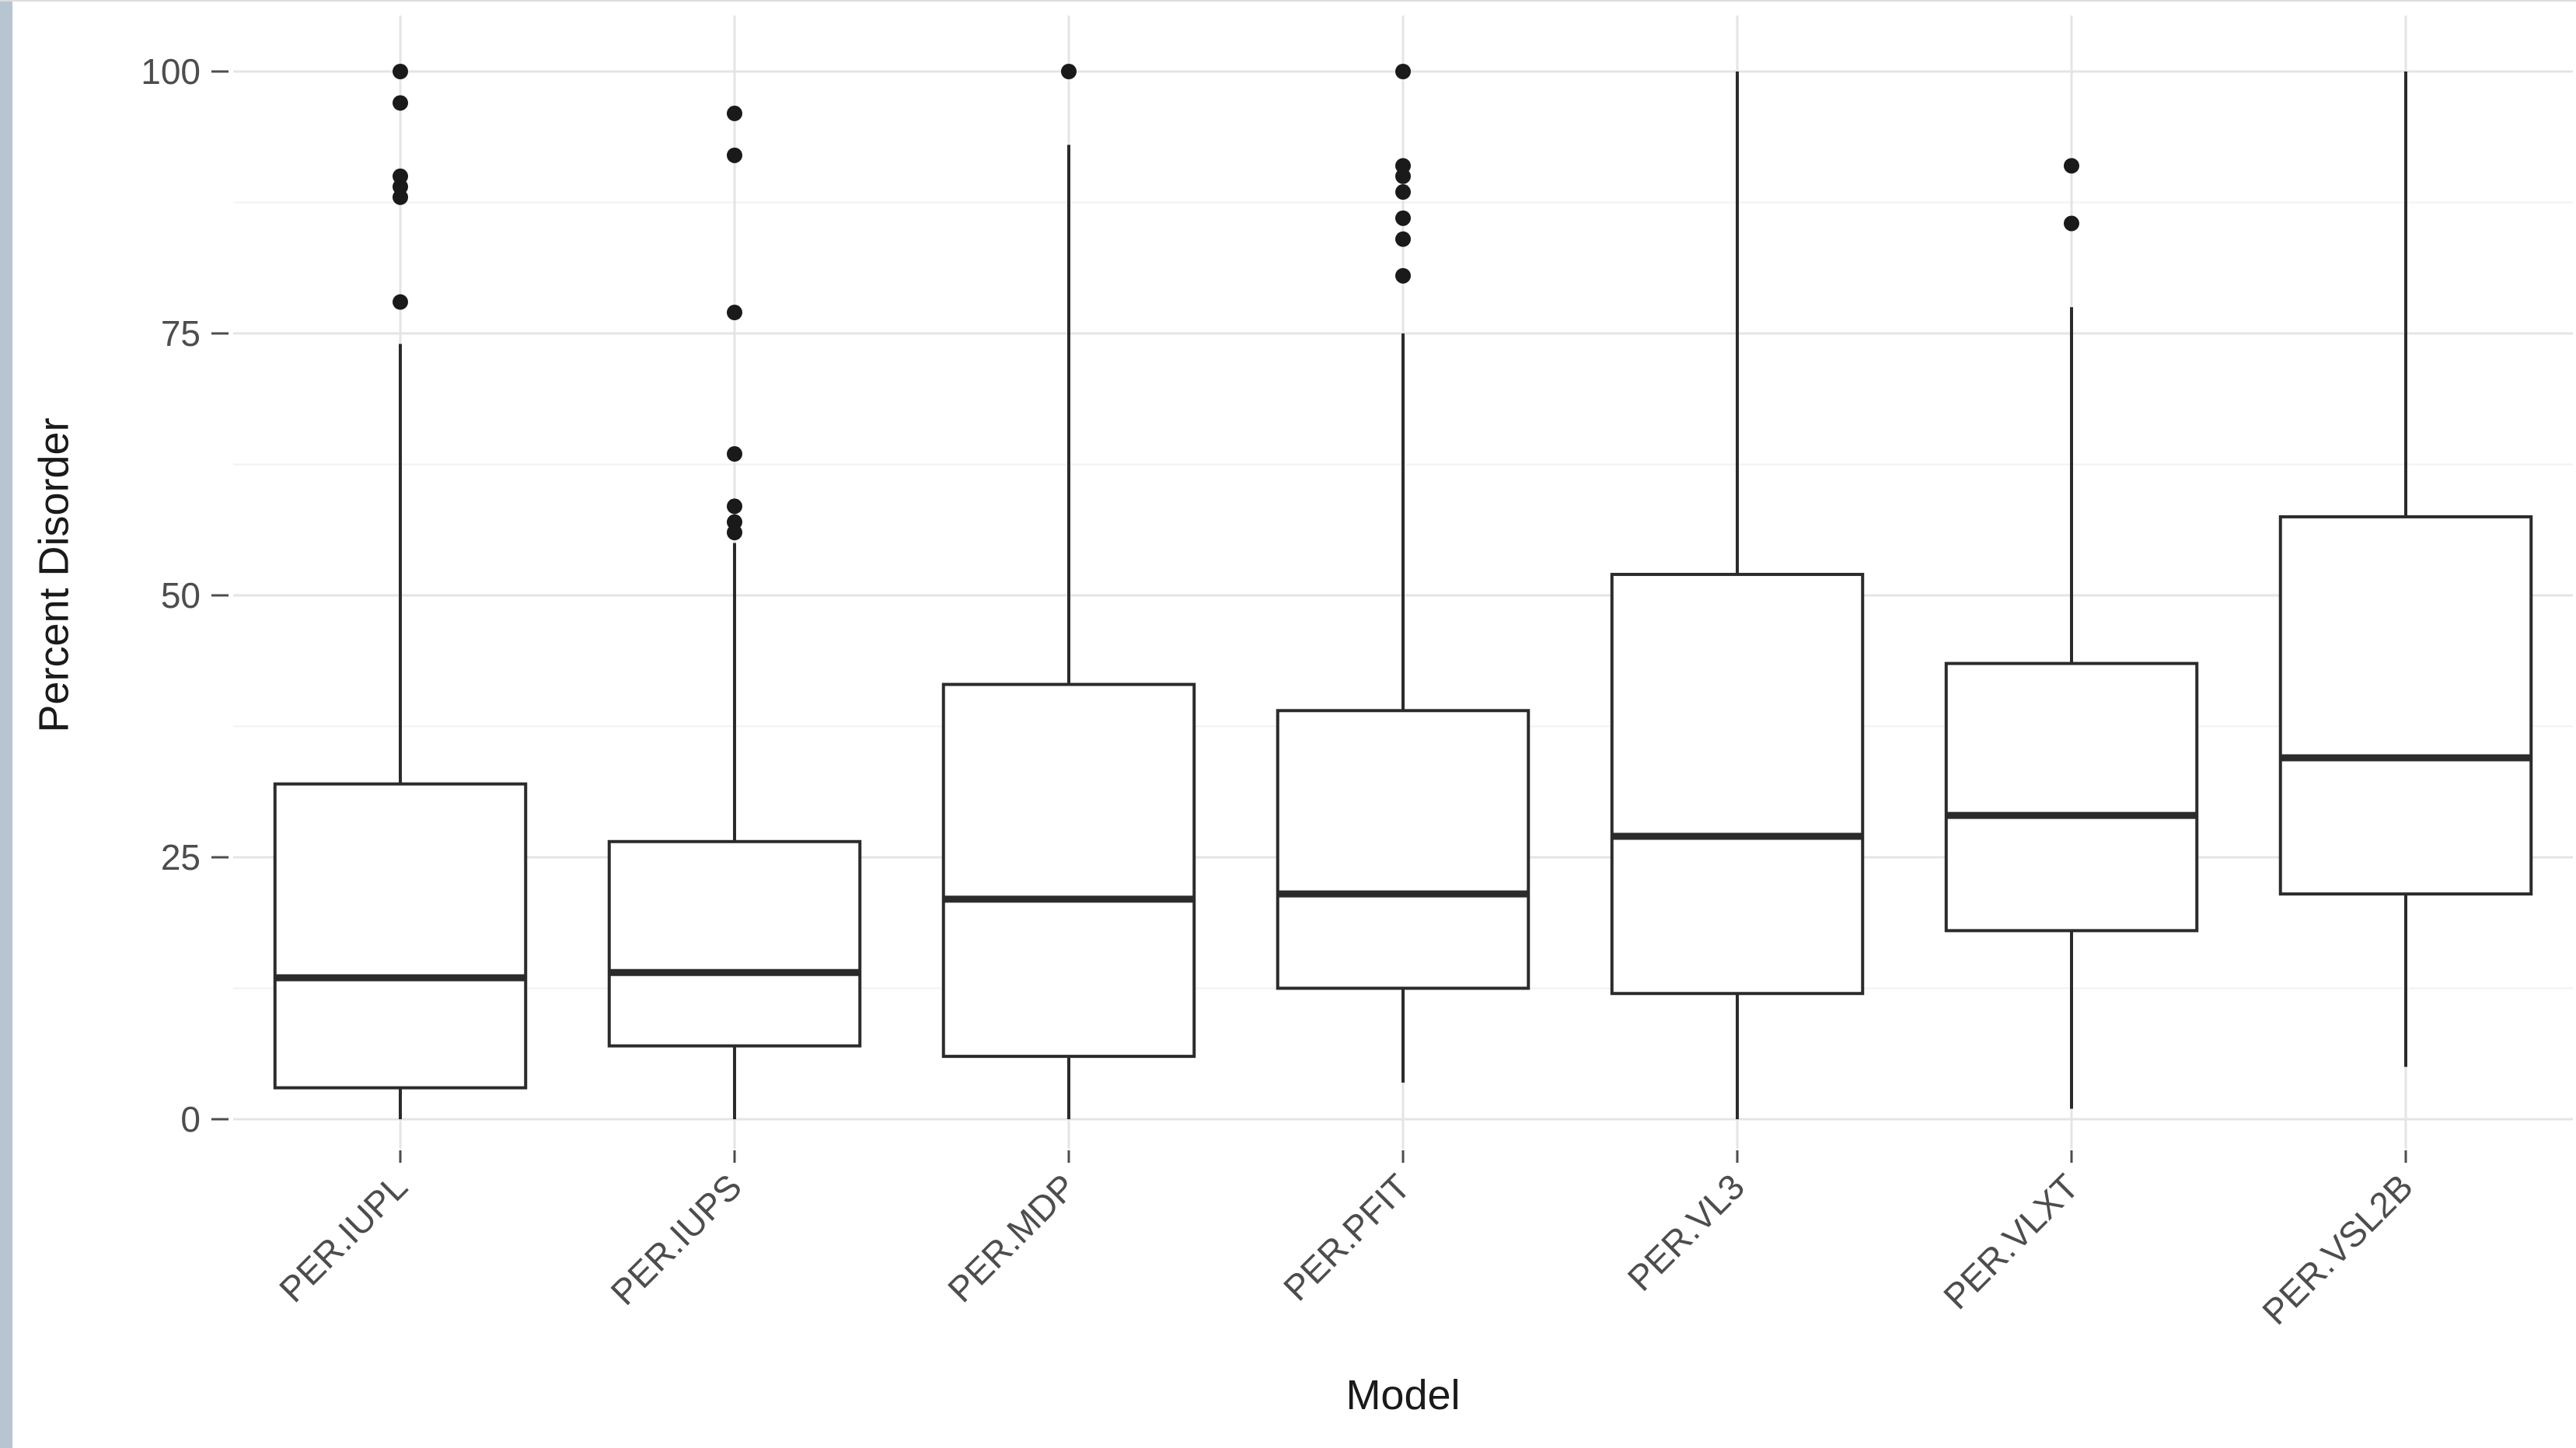  I want to click on y-tick-label: 50, so click(181, 595).